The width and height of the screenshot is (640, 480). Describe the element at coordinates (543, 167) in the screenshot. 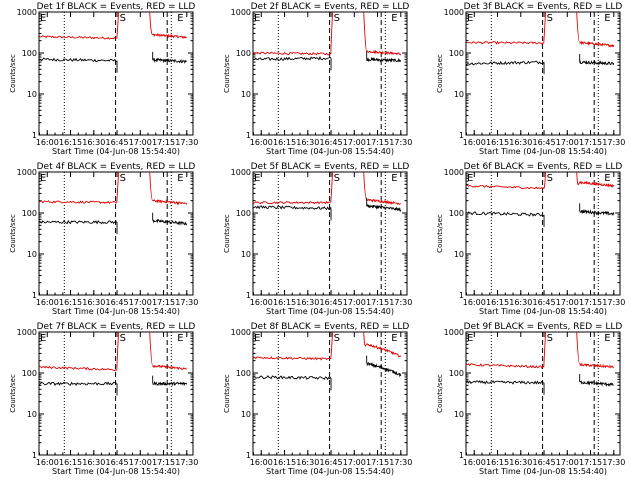

I see `panel-title: Det 6f BLACK = Events, RED = LLD` at that location.